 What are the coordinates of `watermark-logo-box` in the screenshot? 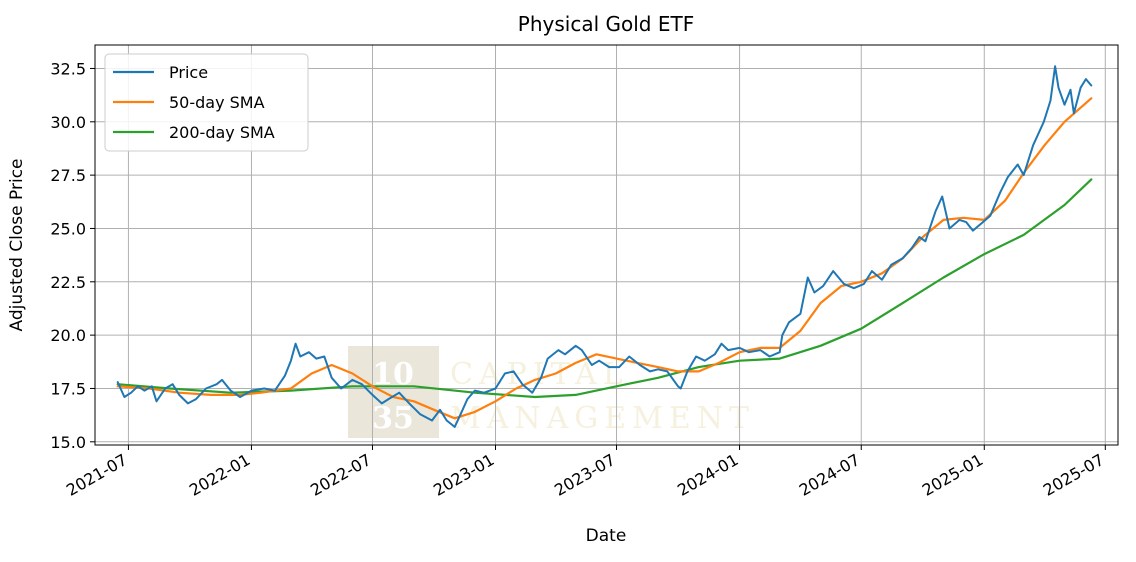 It's located at (393, 392).